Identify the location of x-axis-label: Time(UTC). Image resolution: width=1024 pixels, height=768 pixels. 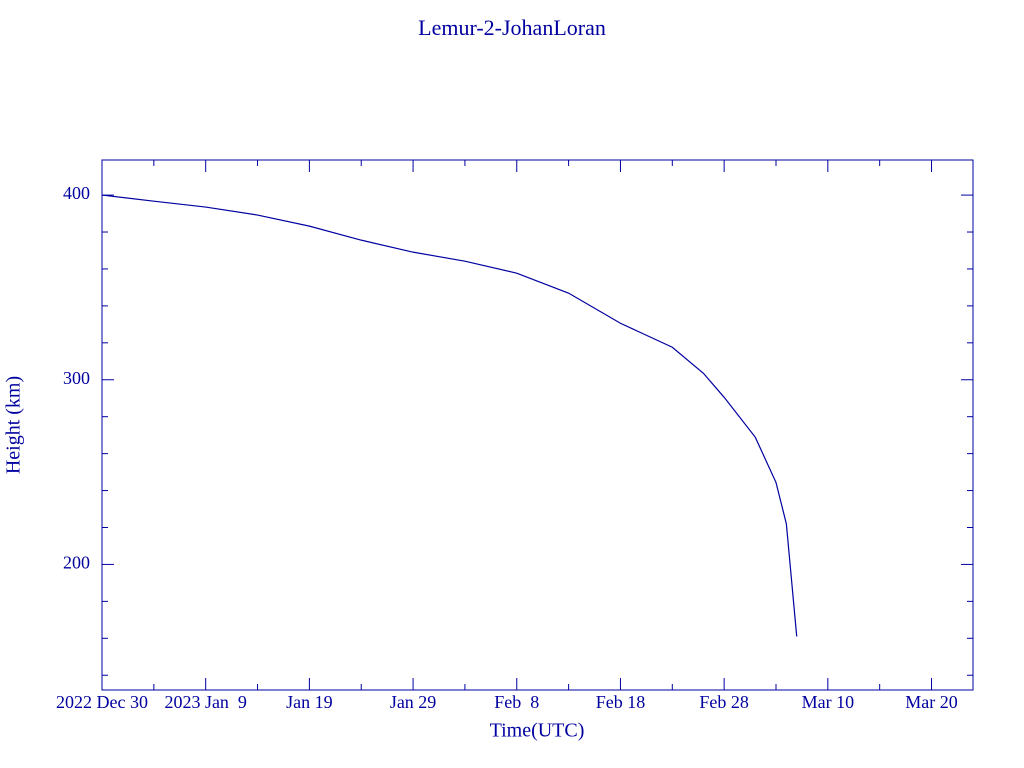
(537, 731).